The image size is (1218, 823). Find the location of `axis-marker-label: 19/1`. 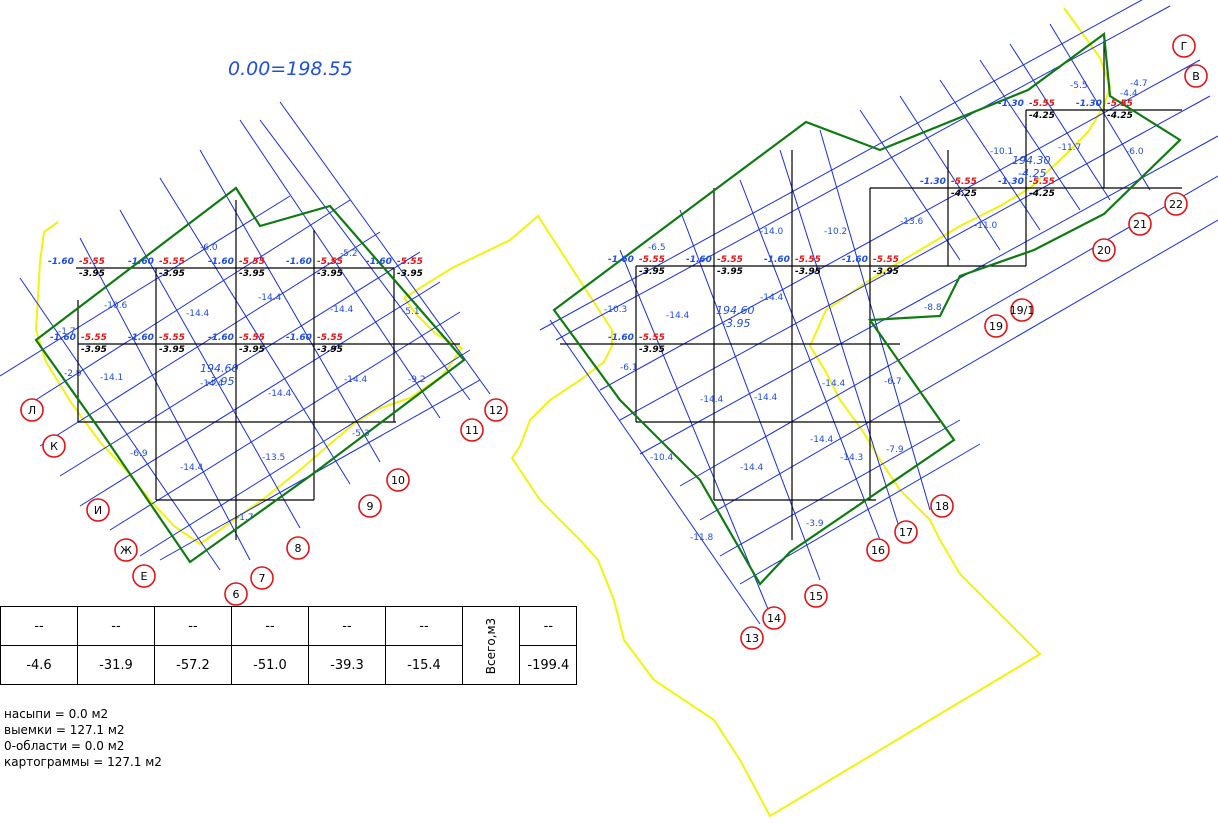

axis-marker-label: 19/1 is located at coordinates (1022, 310).